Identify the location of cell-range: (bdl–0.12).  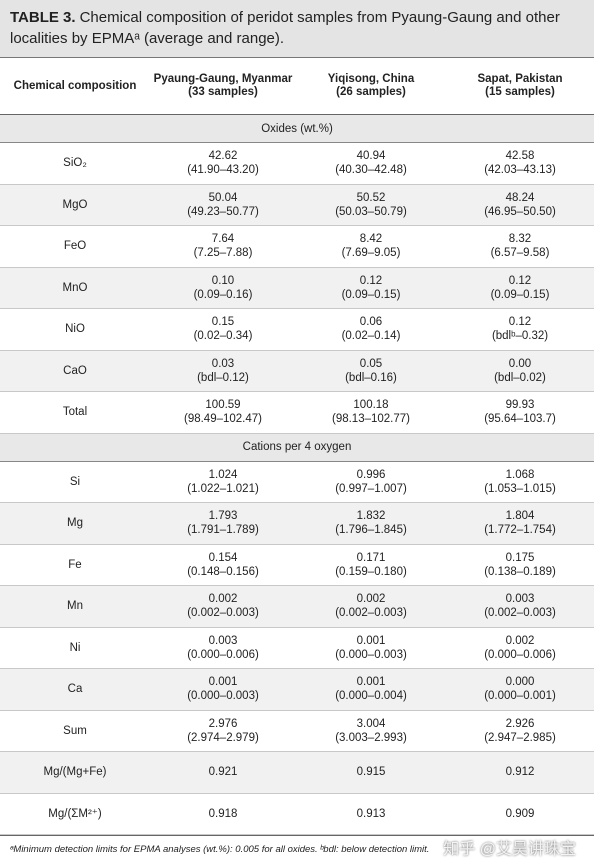
(223, 377).